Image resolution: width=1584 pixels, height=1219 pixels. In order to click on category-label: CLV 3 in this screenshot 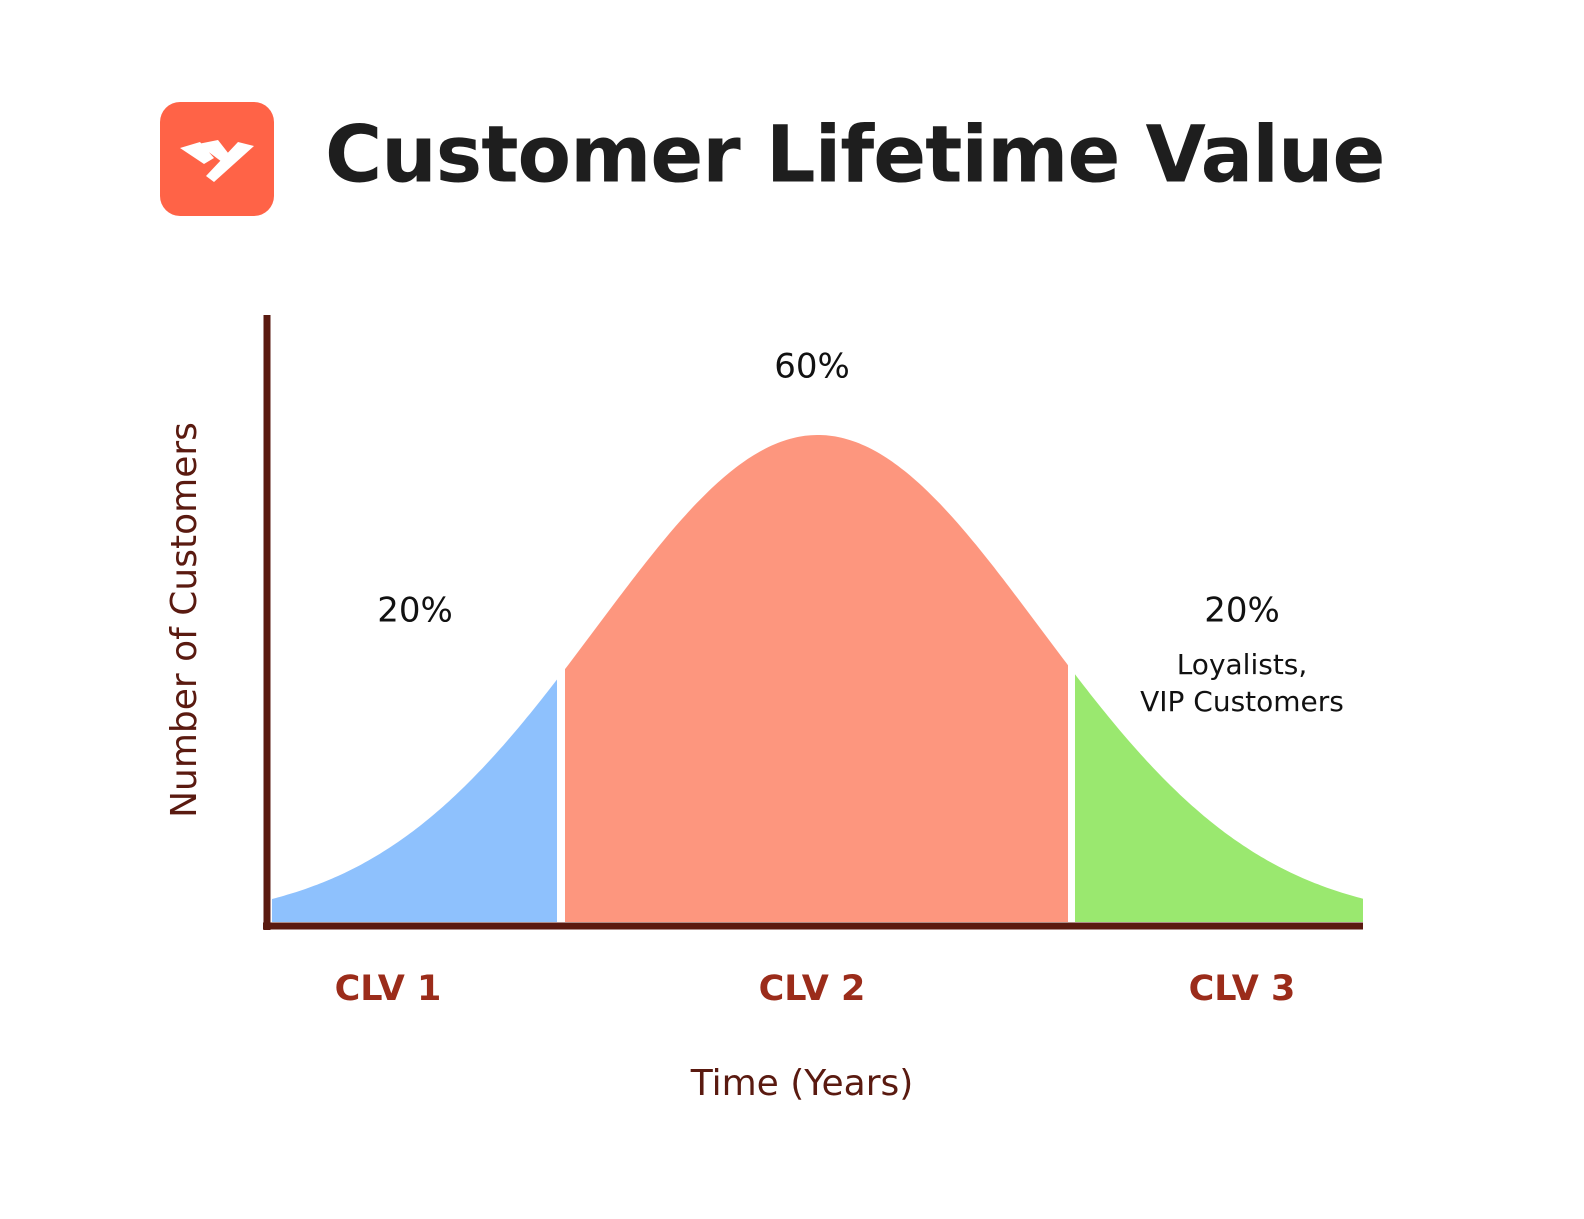, I will do `click(1242, 989)`.